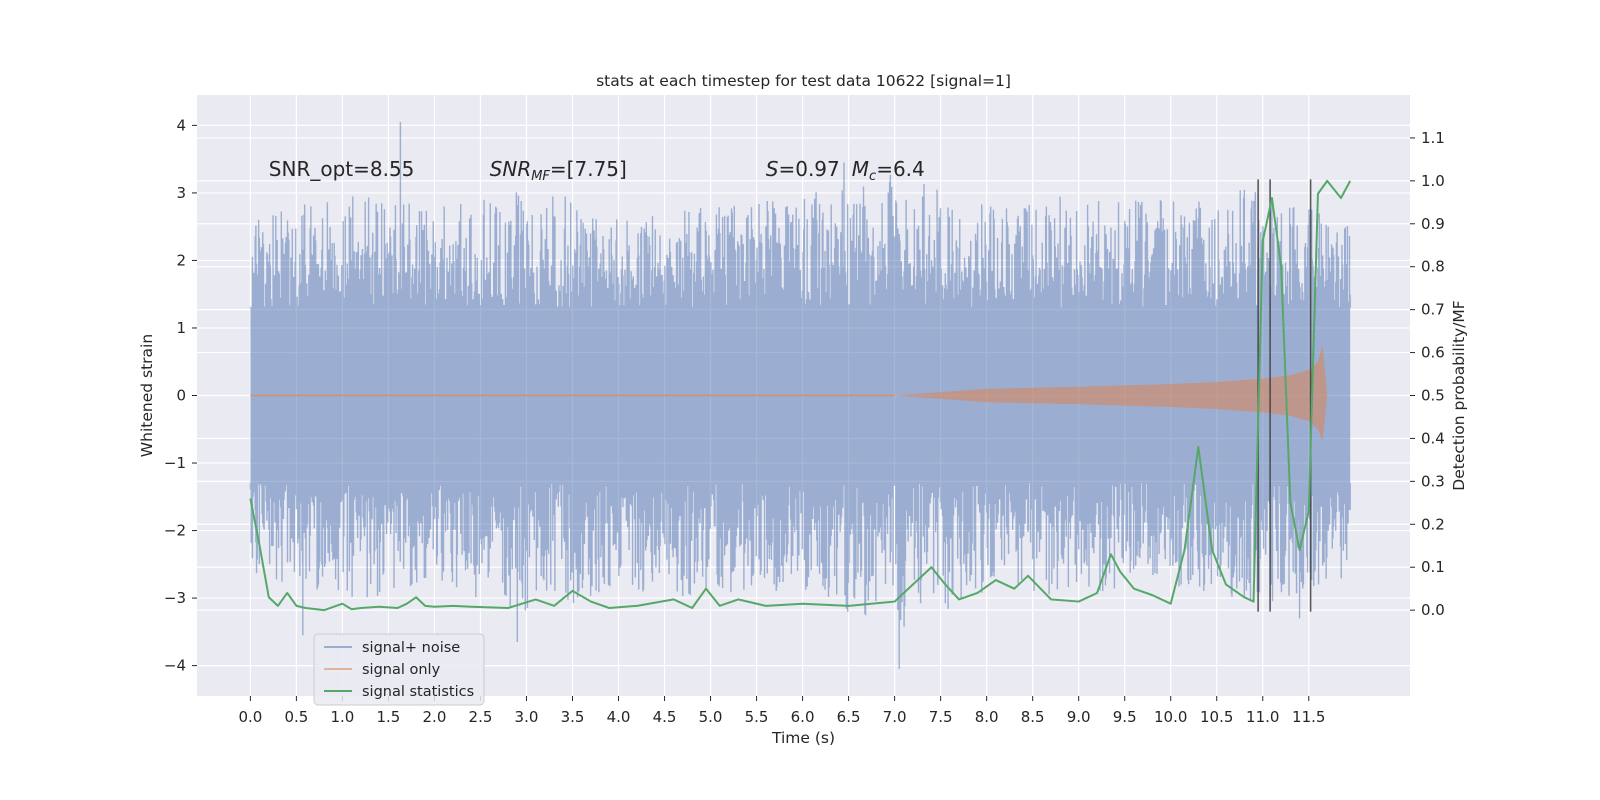 The width and height of the screenshot is (1600, 800). I want to click on legend-label: signal statistics, so click(418, 692).